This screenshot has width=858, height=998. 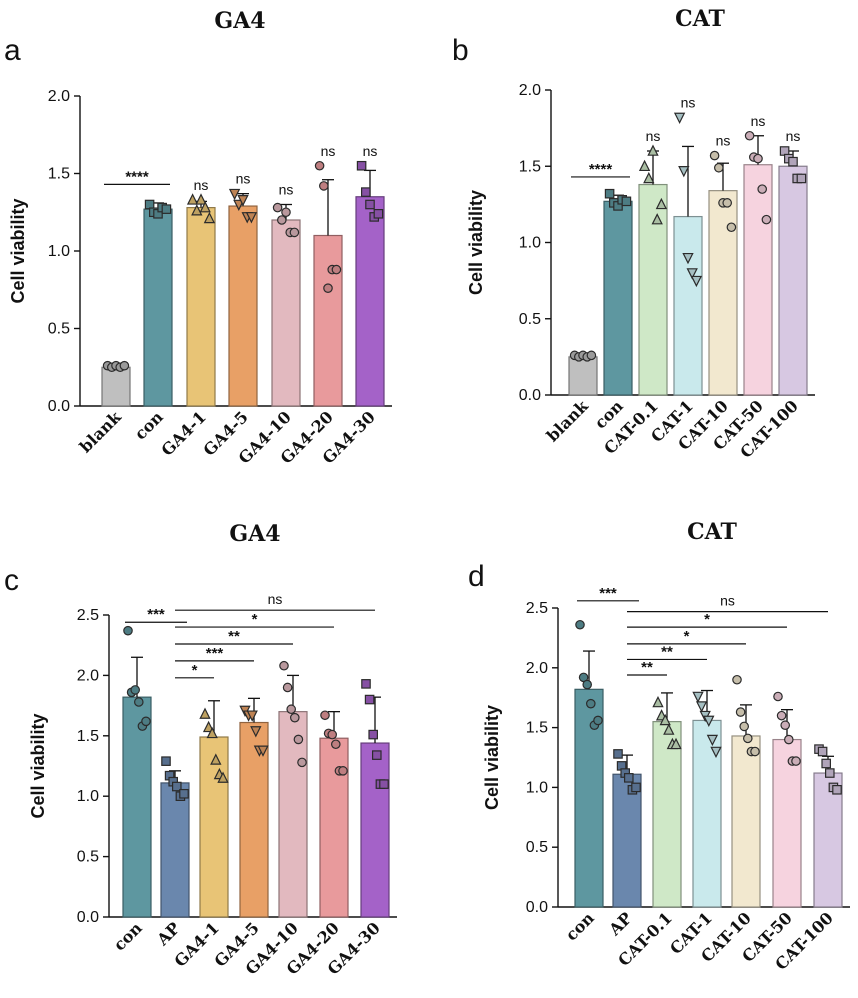 What do you see at coordinates (101, 432) in the screenshot?
I see `x-tick-label: blank` at bounding box center [101, 432].